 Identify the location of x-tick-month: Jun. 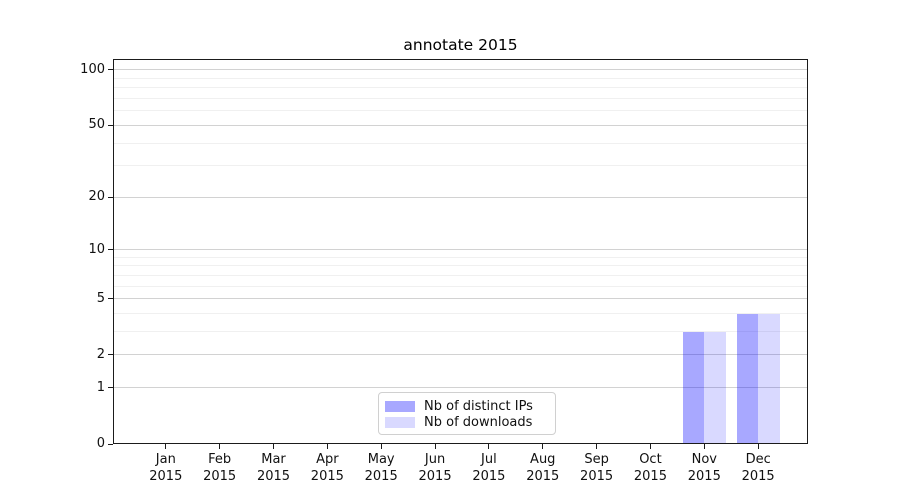
(435, 459).